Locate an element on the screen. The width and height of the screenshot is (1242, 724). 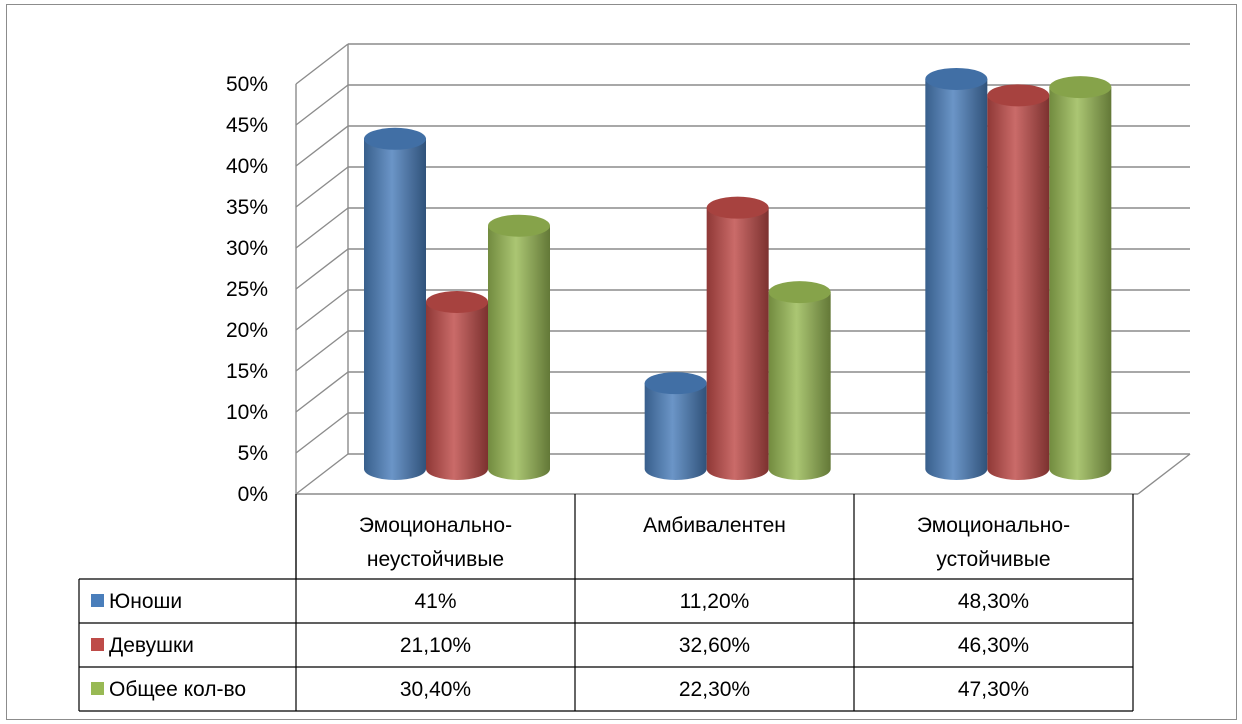
y-tick-label: 25% is located at coordinates (247, 289).